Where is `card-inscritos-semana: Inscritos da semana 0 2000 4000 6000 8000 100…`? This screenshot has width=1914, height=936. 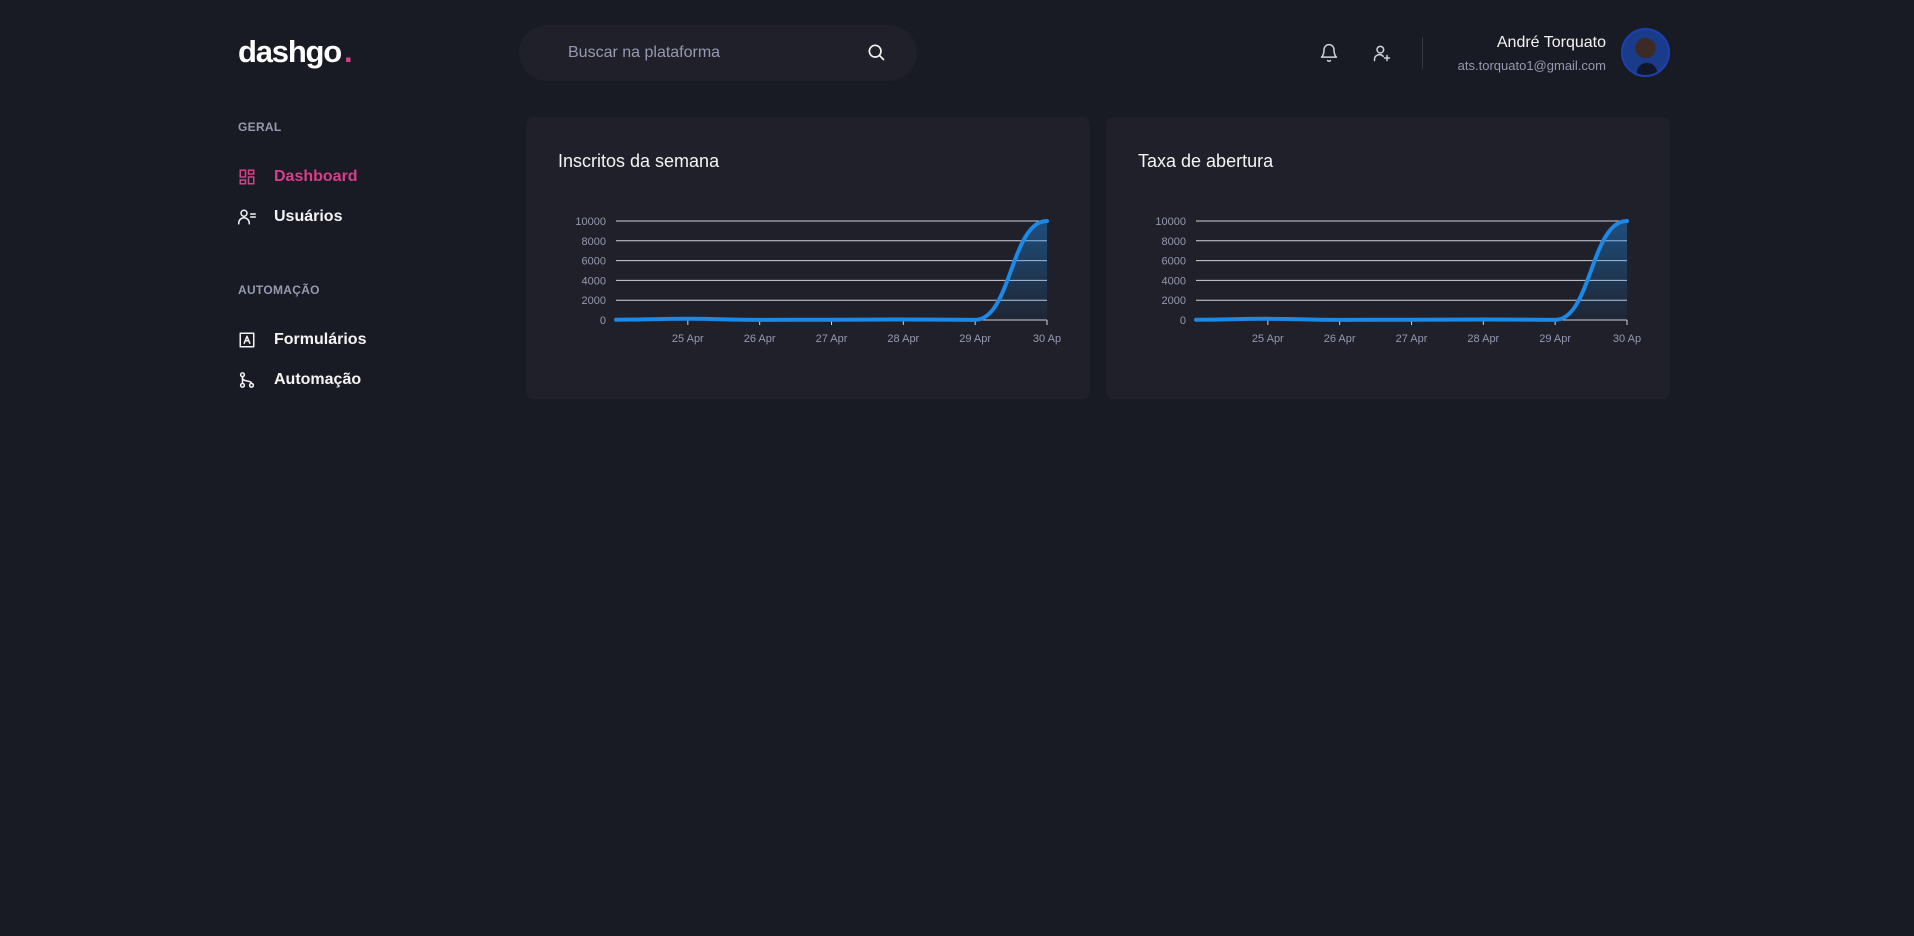 card-inscritos-semana: Inscritos da semana 0 2000 4000 6000 8000 100… is located at coordinates (808, 258).